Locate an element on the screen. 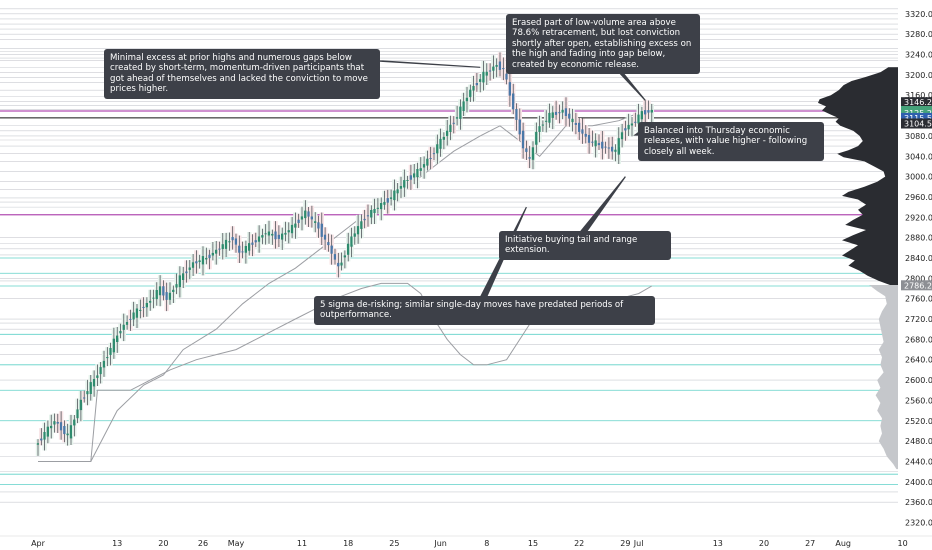 The height and width of the screenshot is (550, 932). y-tick-label: 2760.00 is located at coordinates (918, 299).